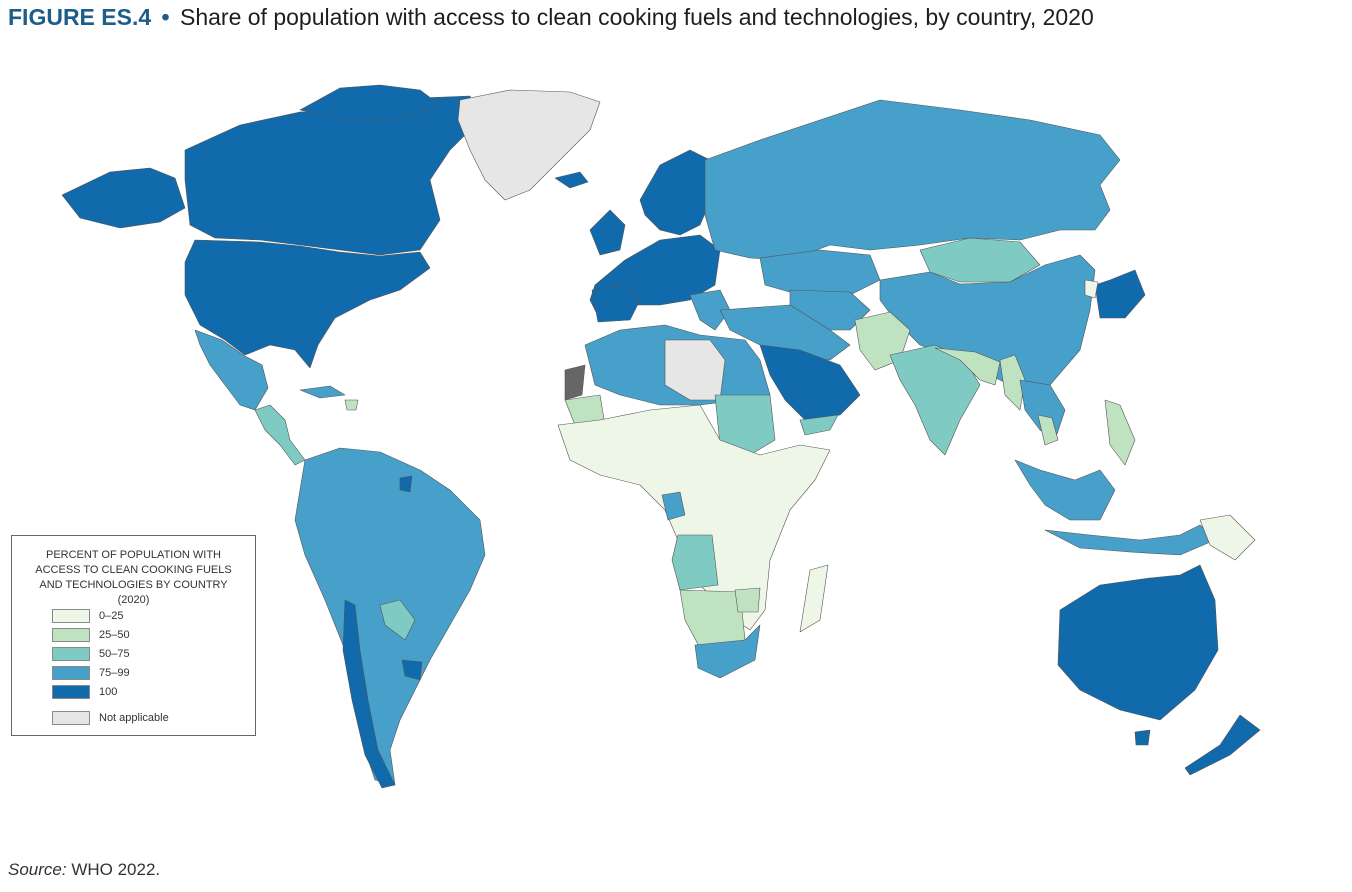 The image size is (1352, 892). What do you see at coordinates (1227, 537) in the screenshot?
I see `region-papua` at bounding box center [1227, 537].